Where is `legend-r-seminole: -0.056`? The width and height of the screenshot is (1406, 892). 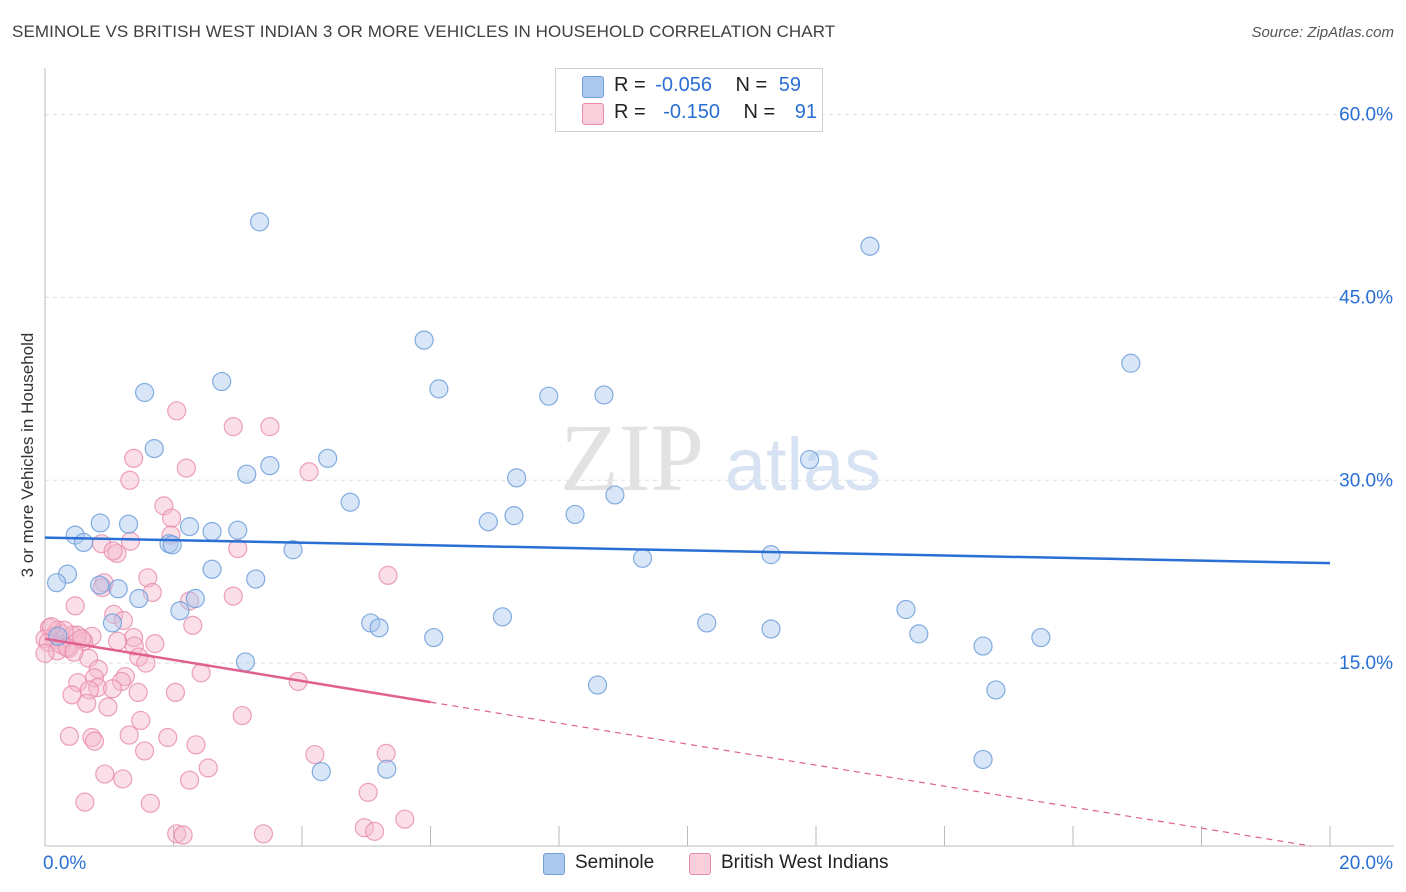
legend-r-seminole: -0.056 is located at coordinates (683, 85).